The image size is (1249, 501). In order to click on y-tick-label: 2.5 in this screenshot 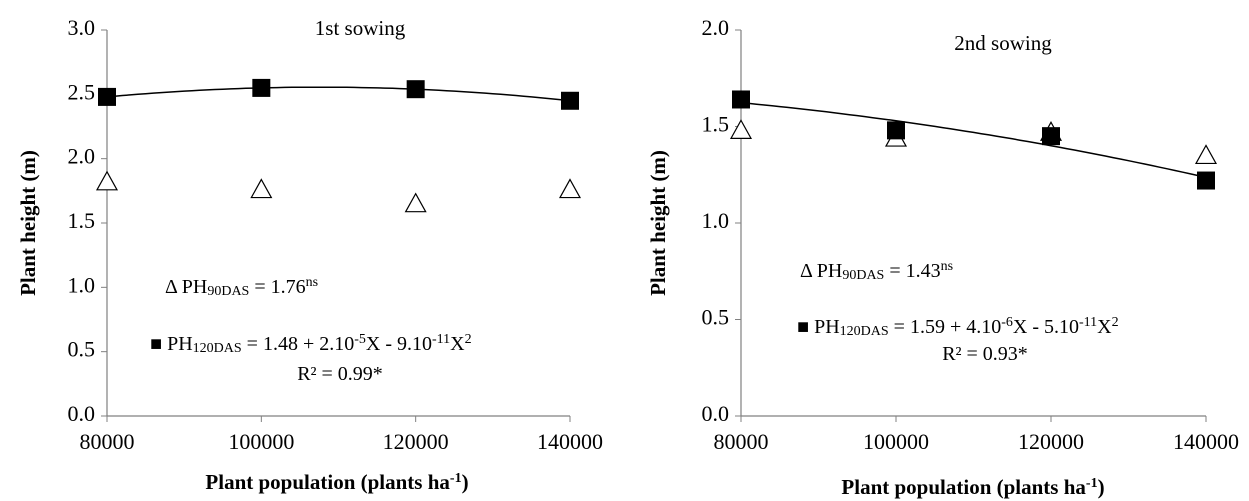, I will do `click(82, 91)`.